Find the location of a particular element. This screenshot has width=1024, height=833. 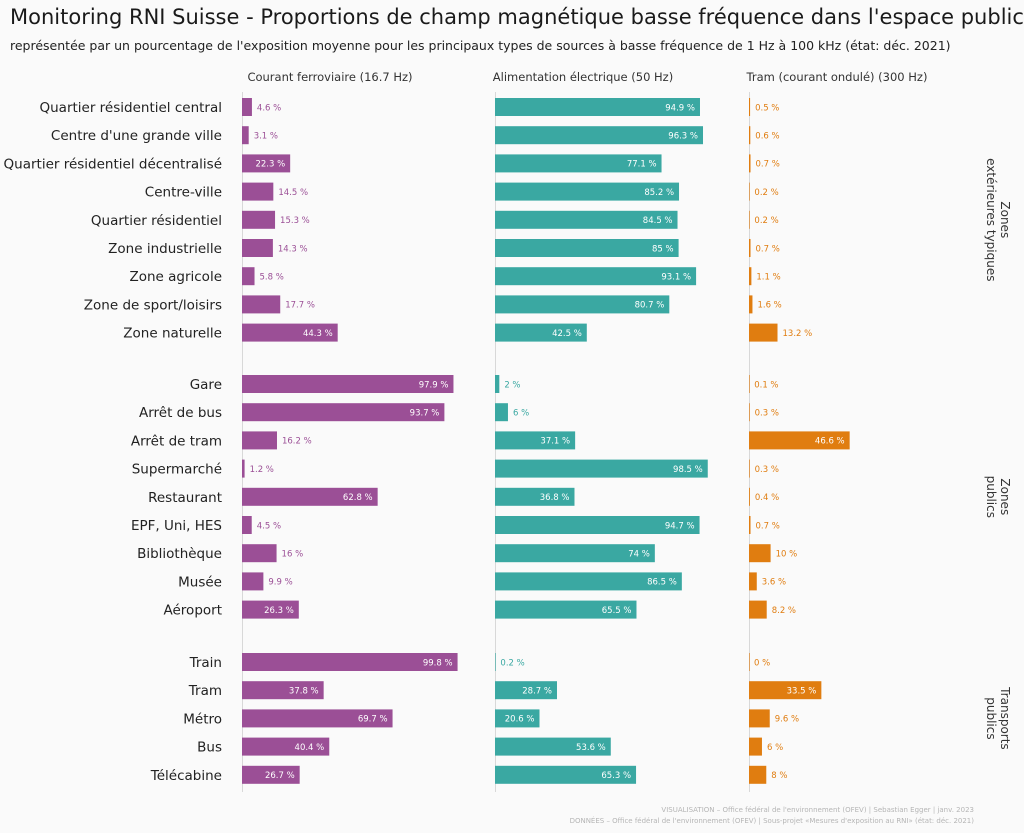

group-label: Zonespublics is located at coordinates (998, 497).